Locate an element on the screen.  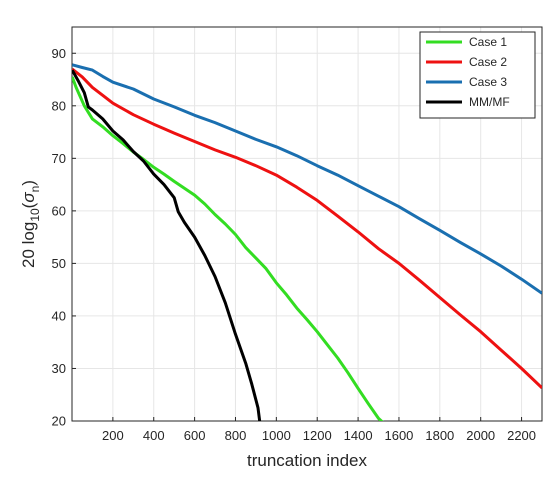
y-tick-label: 40 is located at coordinates (59, 315).